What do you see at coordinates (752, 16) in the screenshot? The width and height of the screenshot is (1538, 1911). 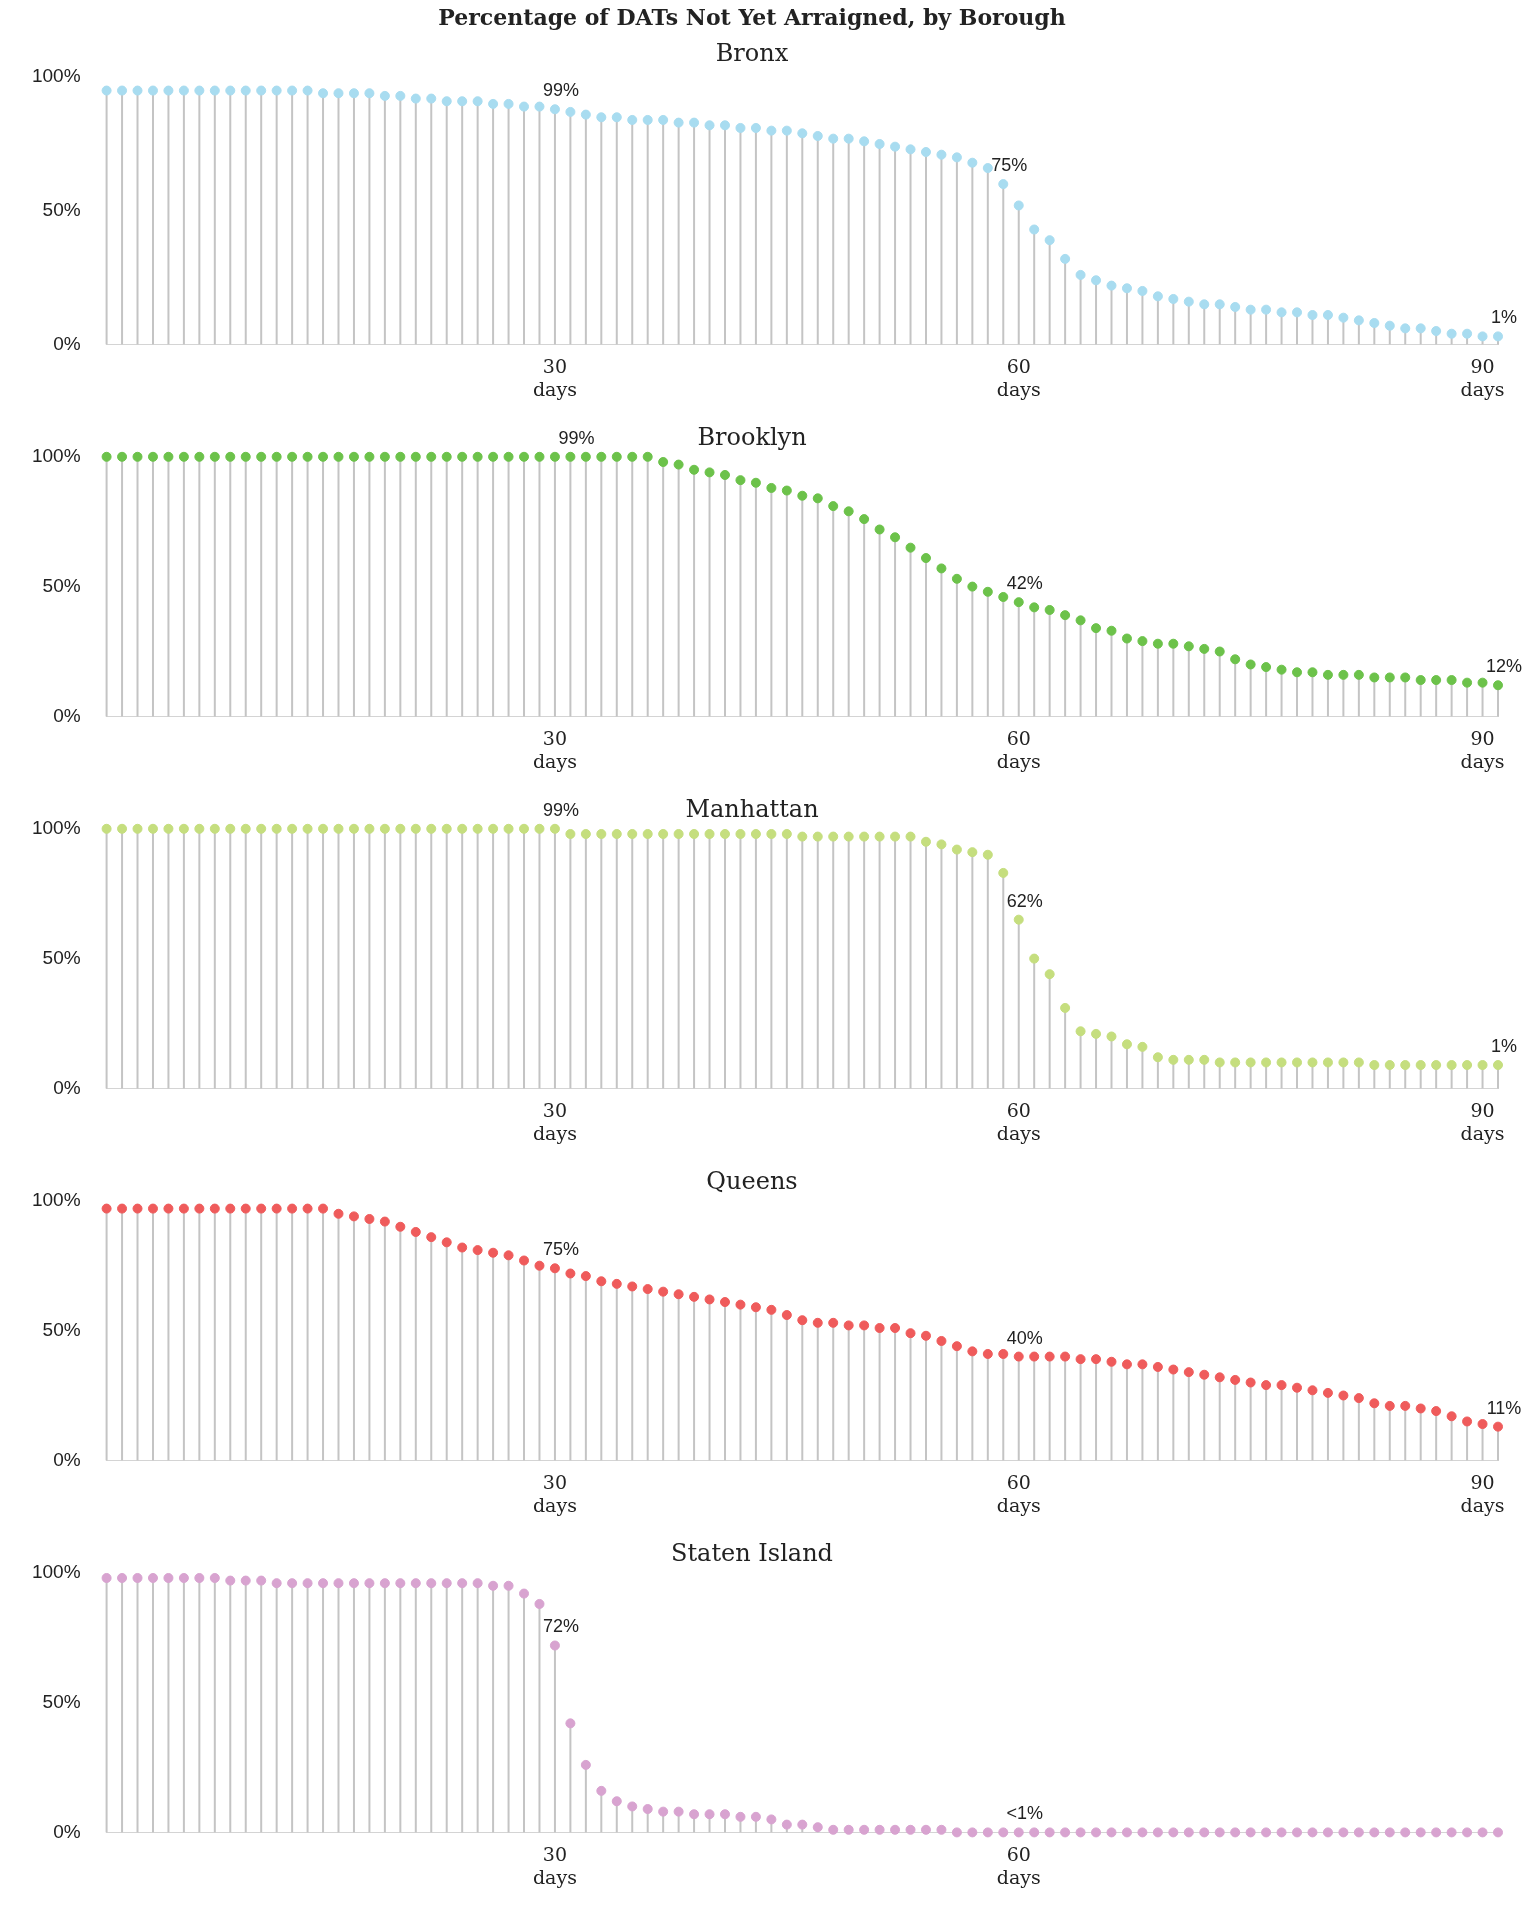 I see `chart-title: Percentage of DATs Not Yet Arraigned, by Borough` at bounding box center [752, 16].